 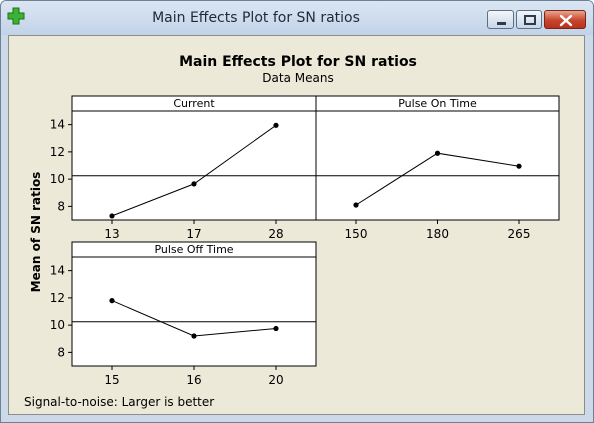 What do you see at coordinates (111, 234) in the screenshot?
I see `x-tick-label-current: 13` at bounding box center [111, 234].